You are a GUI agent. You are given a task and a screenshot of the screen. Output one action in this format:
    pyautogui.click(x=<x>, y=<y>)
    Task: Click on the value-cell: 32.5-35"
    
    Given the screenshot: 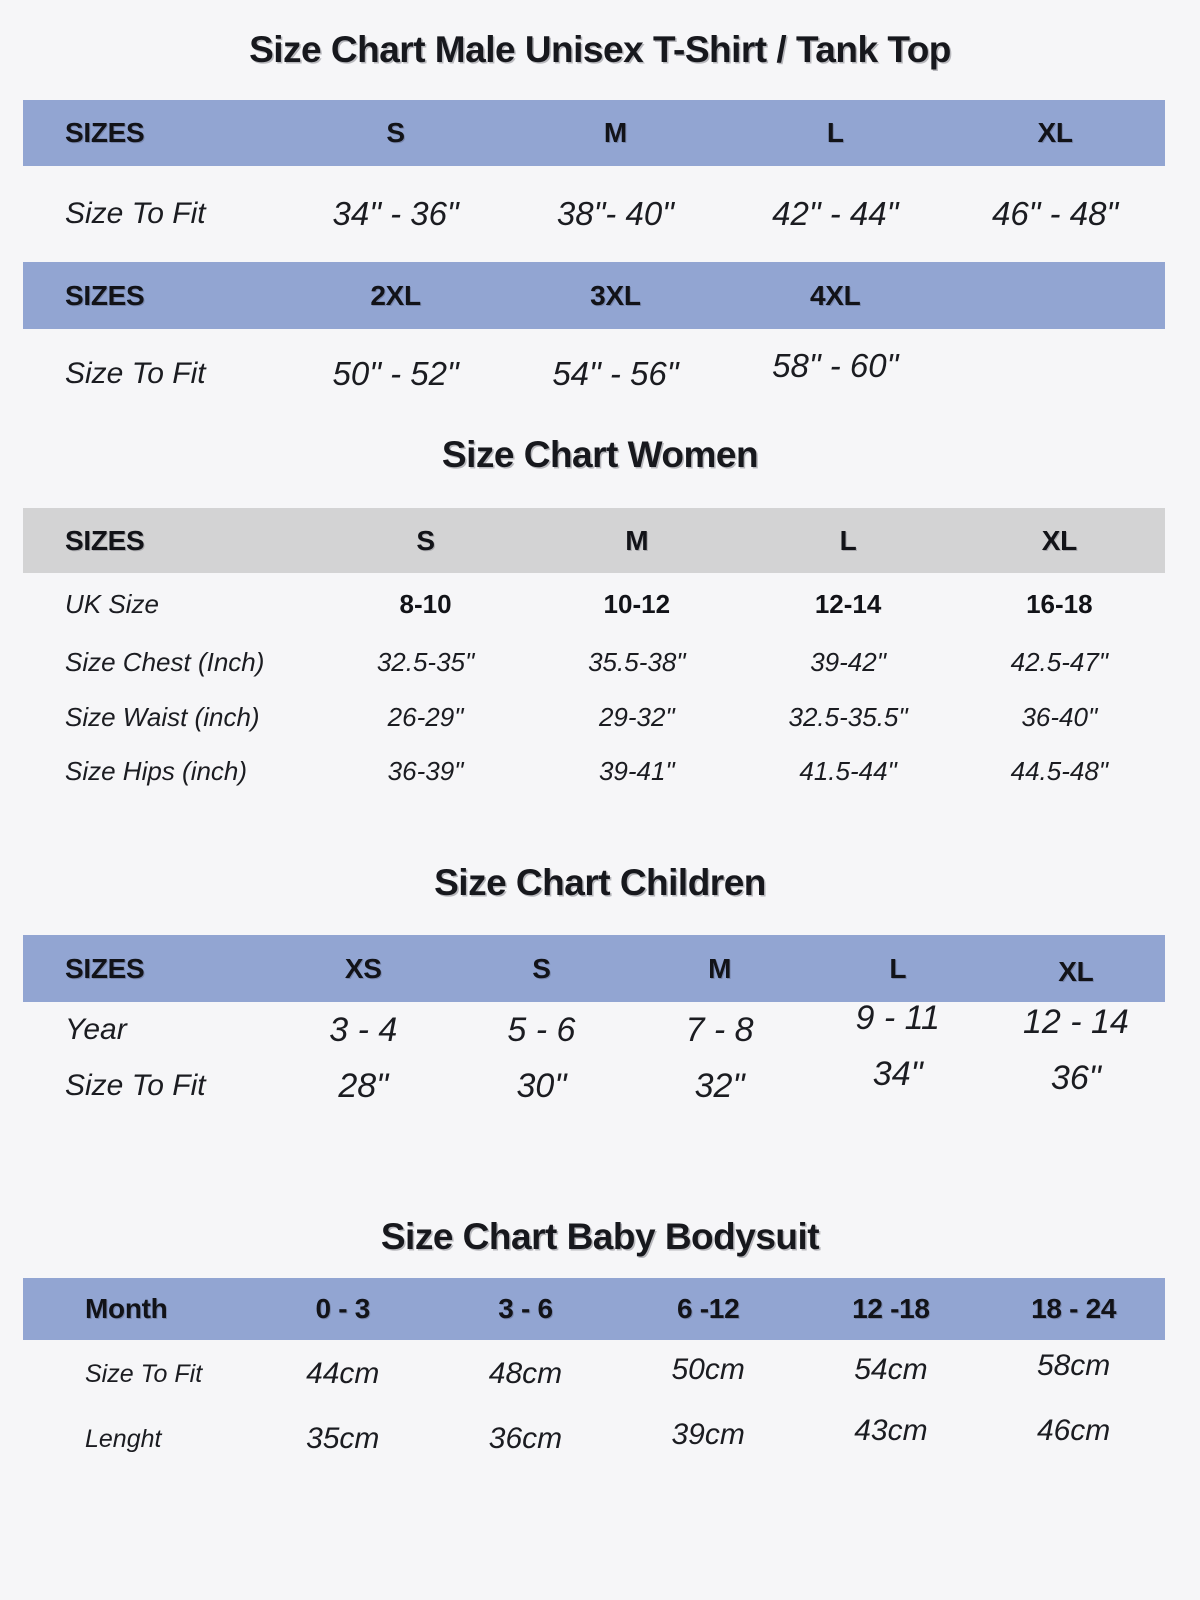 What is the action you would take?
    pyautogui.click(x=425, y=662)
    